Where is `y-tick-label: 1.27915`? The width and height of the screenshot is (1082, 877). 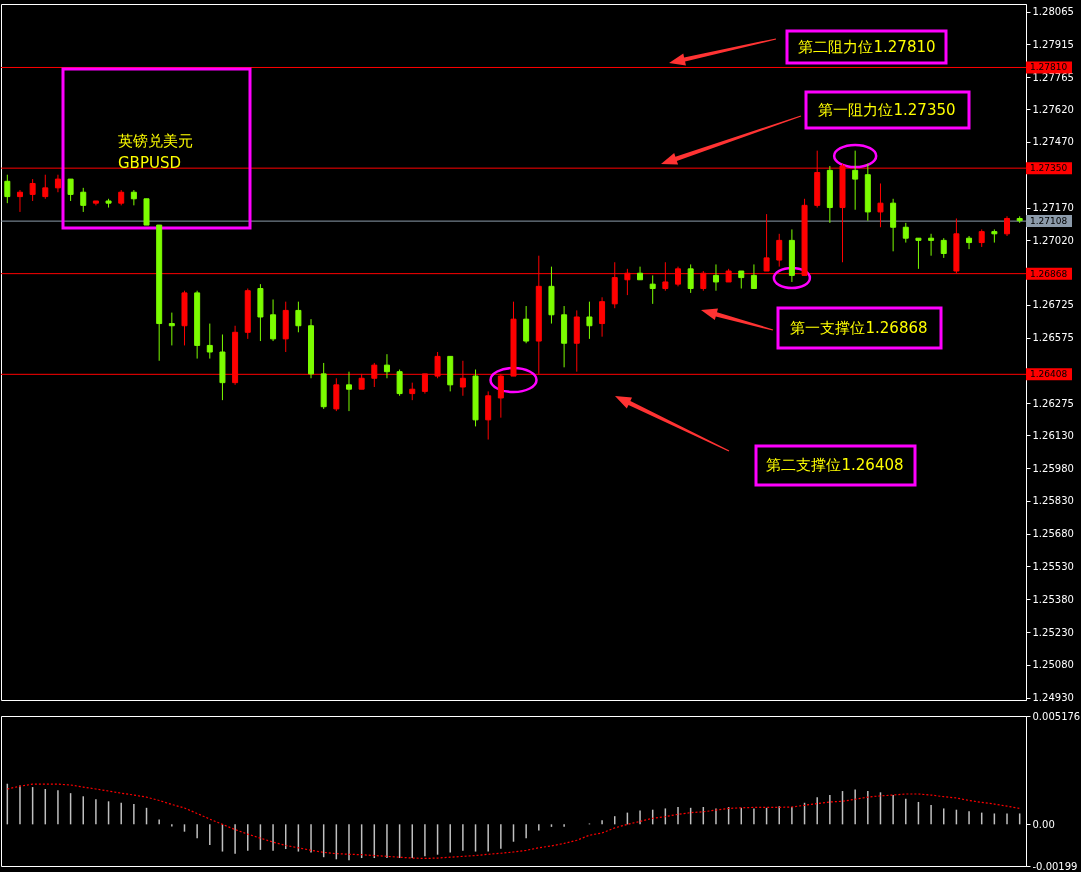
y-tick-label: 1.27915 is located at coordinates (1053, 44).